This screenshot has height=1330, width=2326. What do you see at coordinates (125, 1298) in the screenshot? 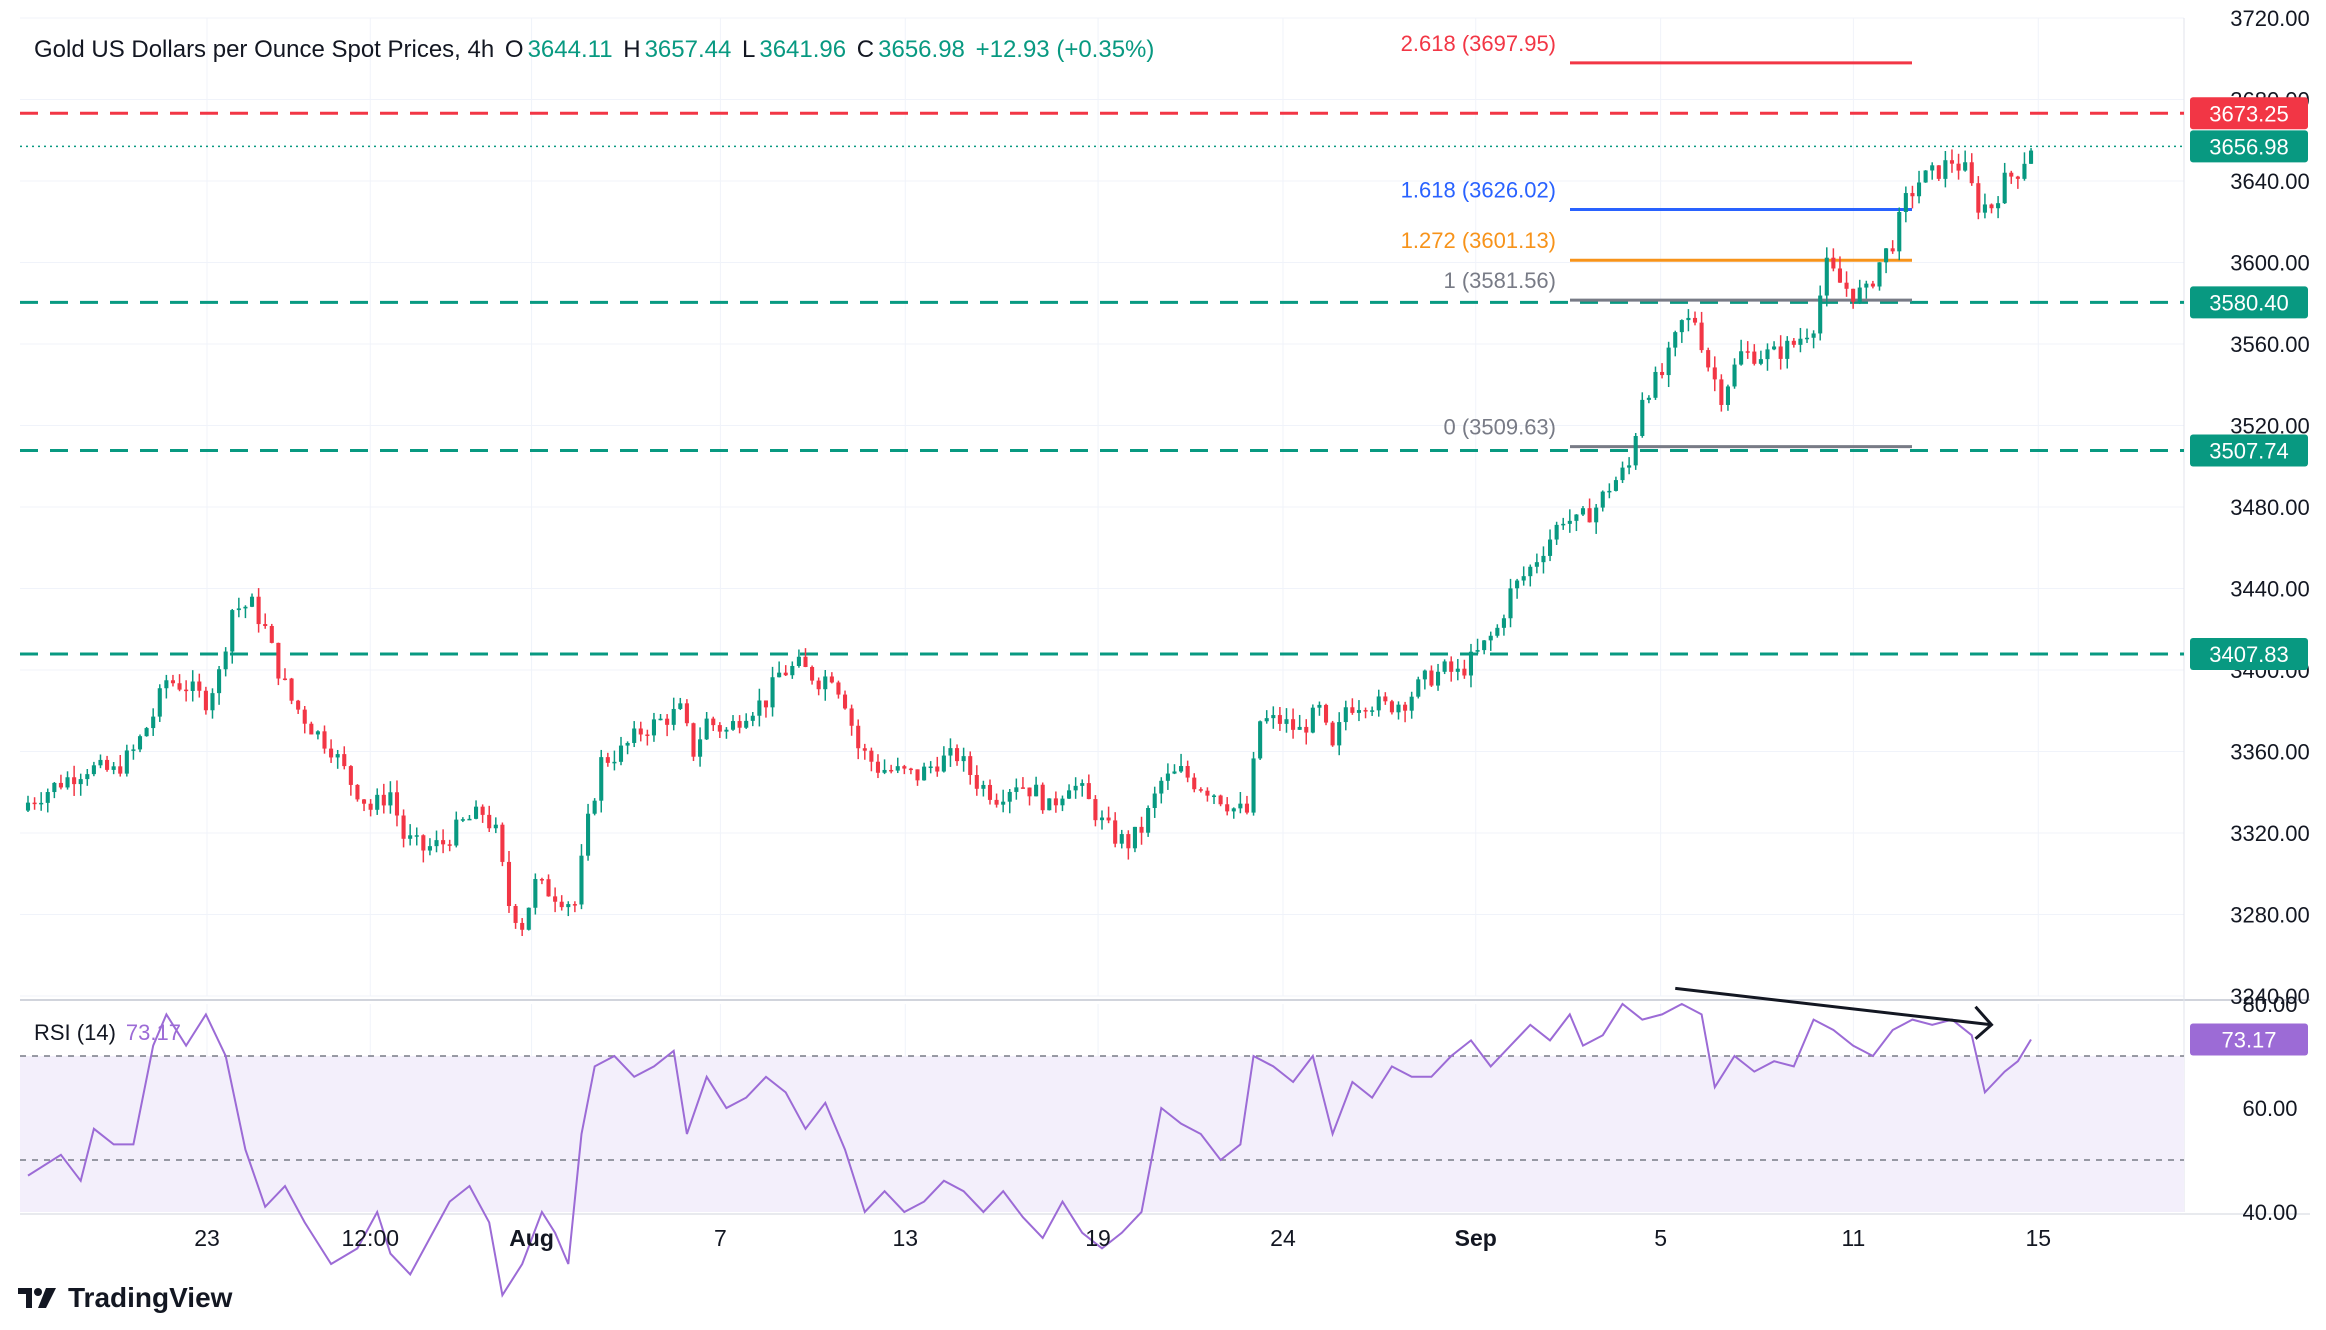
I see `tradingview-logo: TradingView` at bounding box center [125, 1298].